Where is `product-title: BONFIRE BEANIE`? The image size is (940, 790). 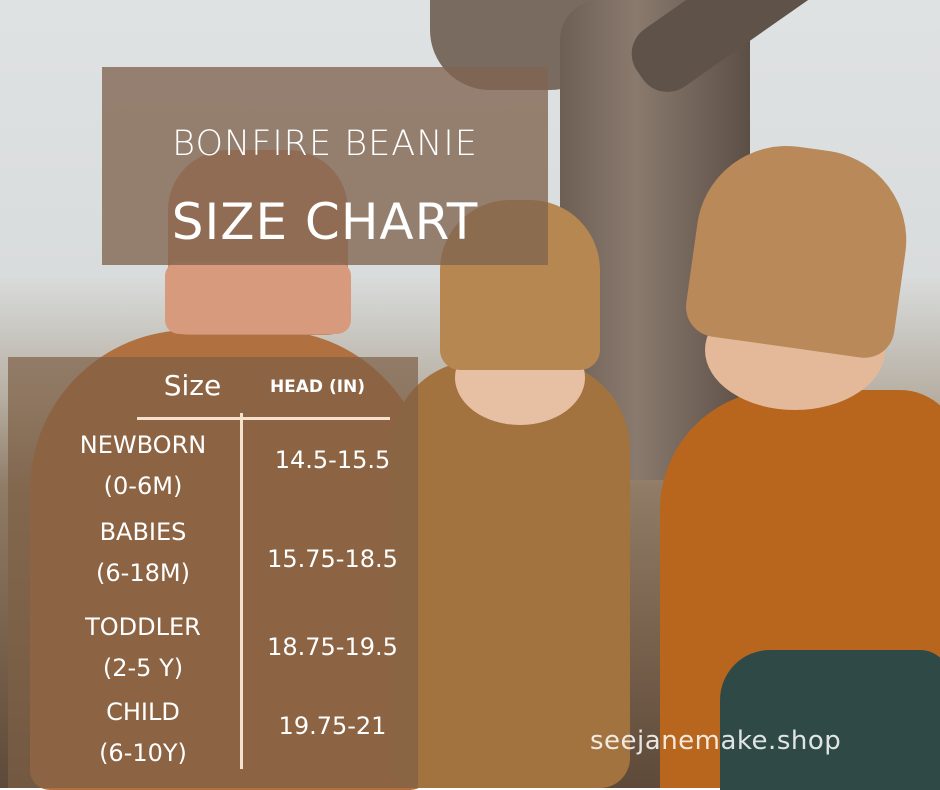
product-title: BONFIRE BEANIE is located at coordinates (325, 144).